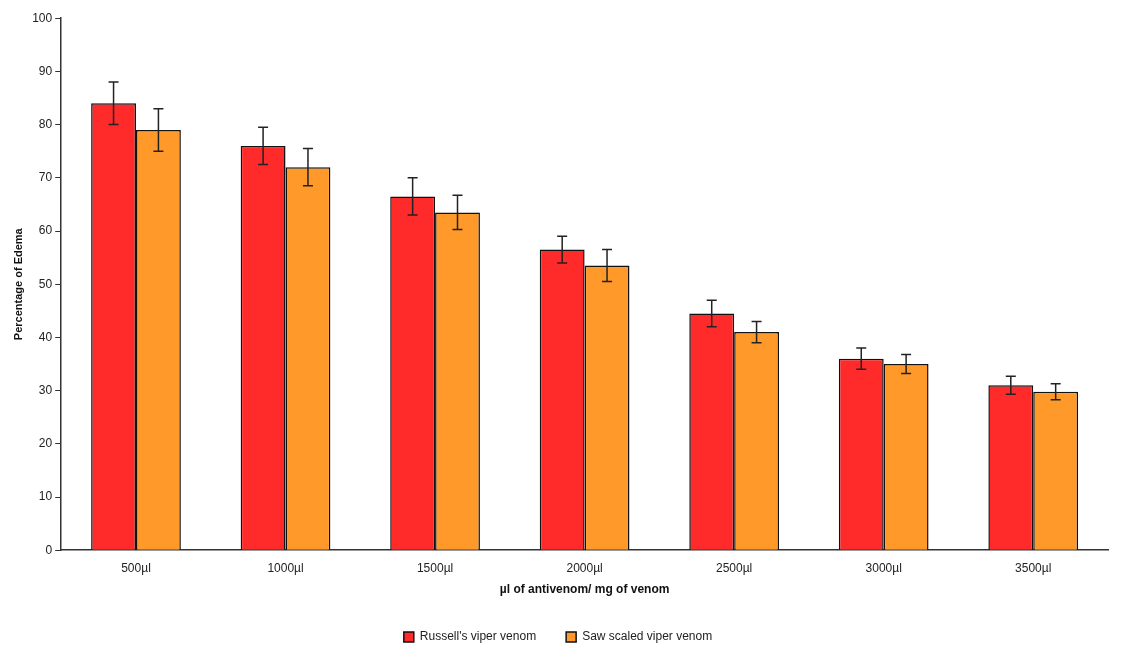  Describe the element at coordinates (435, 567) in the screenshot. I see `x-tick-label: 1500µl` at that location.